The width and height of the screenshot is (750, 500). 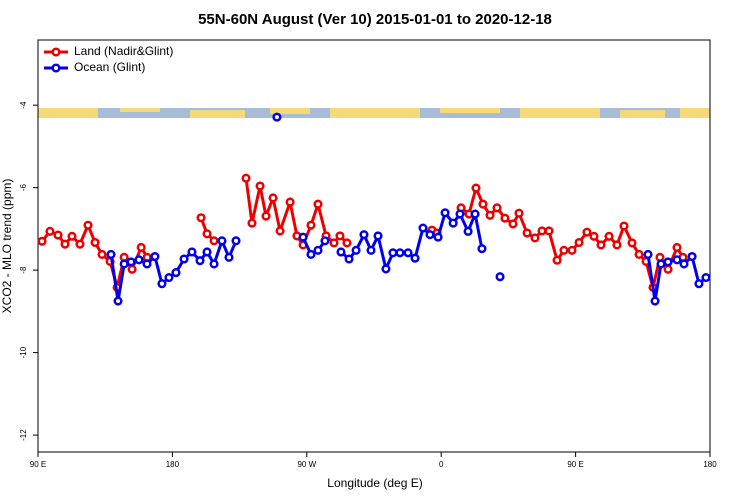 What do you see at coordinates (374, 483) in the screenshot?
I see `x-axis-label: Longitude (deg E)` at bounding box center [374, 483].